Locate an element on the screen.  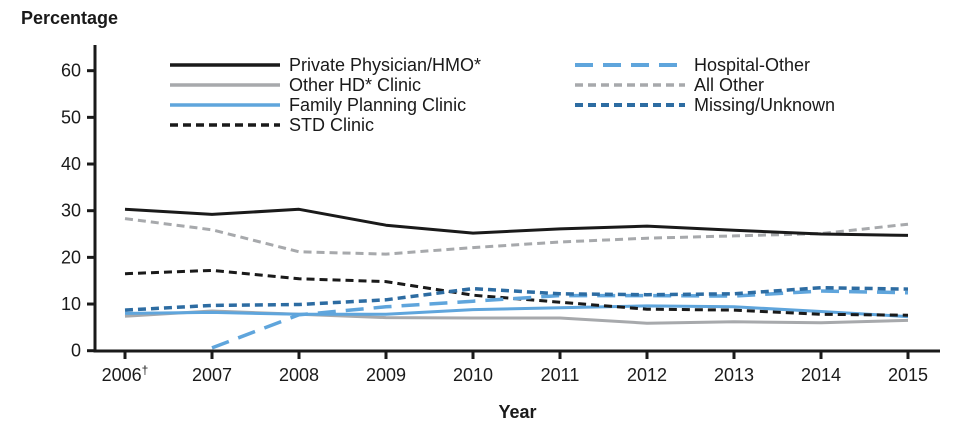
series-line-hospital-other is located at coordinates (560, 319).